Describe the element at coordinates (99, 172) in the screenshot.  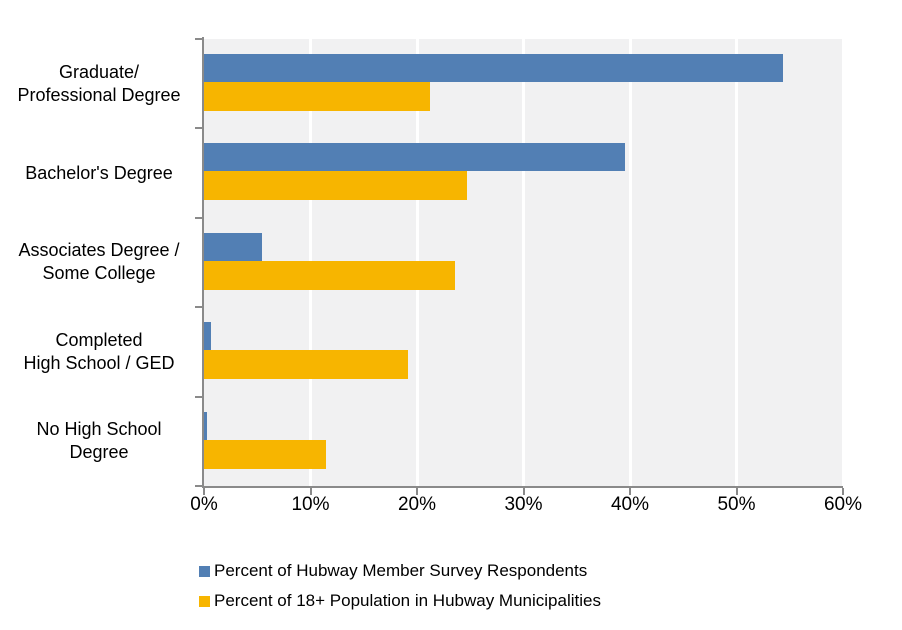
I see `category-label: Bachelor's Degree` at that location.